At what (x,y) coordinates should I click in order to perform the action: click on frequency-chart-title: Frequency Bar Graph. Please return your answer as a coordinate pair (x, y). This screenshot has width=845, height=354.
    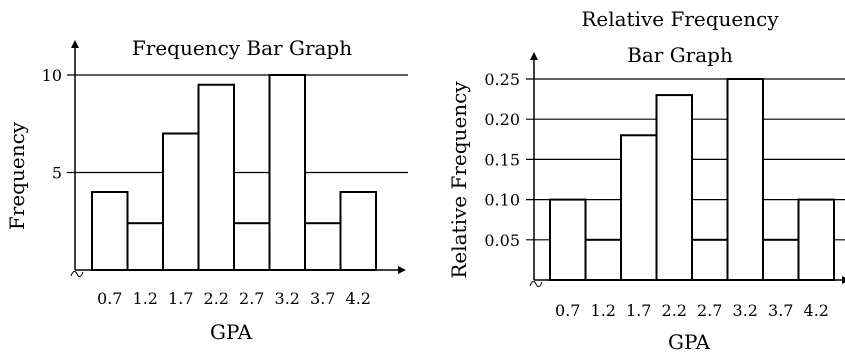
    Looking at the image, I should click on (242, 48).